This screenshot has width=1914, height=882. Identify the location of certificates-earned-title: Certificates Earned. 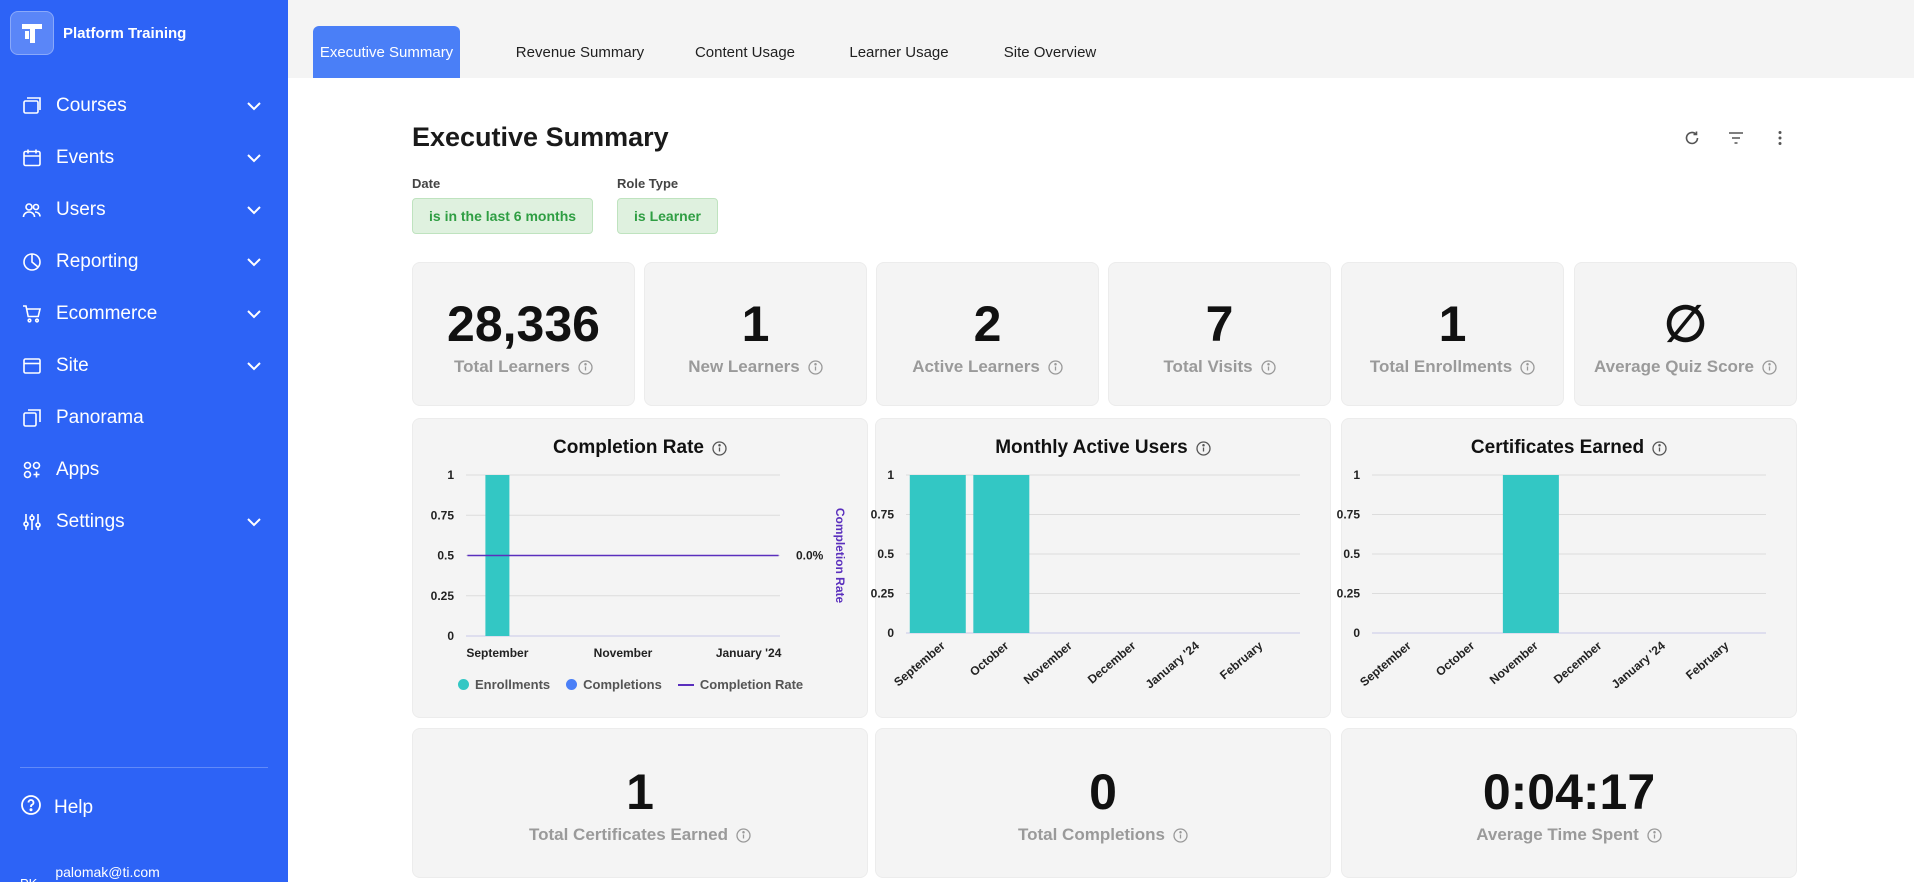
(1569, 448).